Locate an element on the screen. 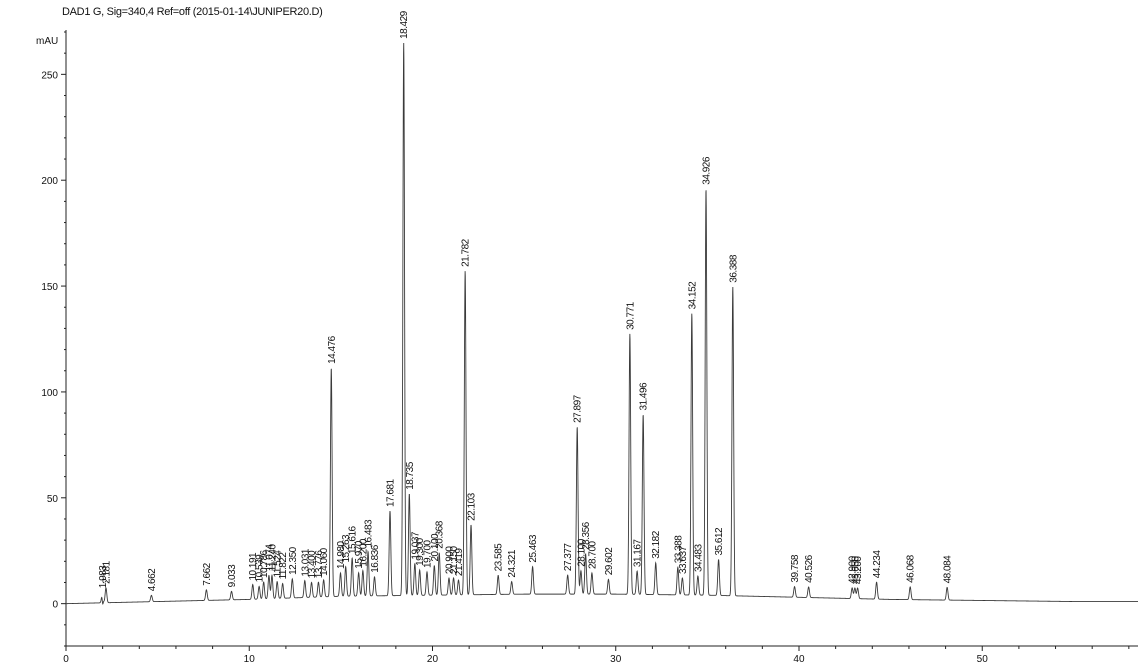 The image size is (1141, 663). peak-label: 43.200 is located at coordinates (858, 570).